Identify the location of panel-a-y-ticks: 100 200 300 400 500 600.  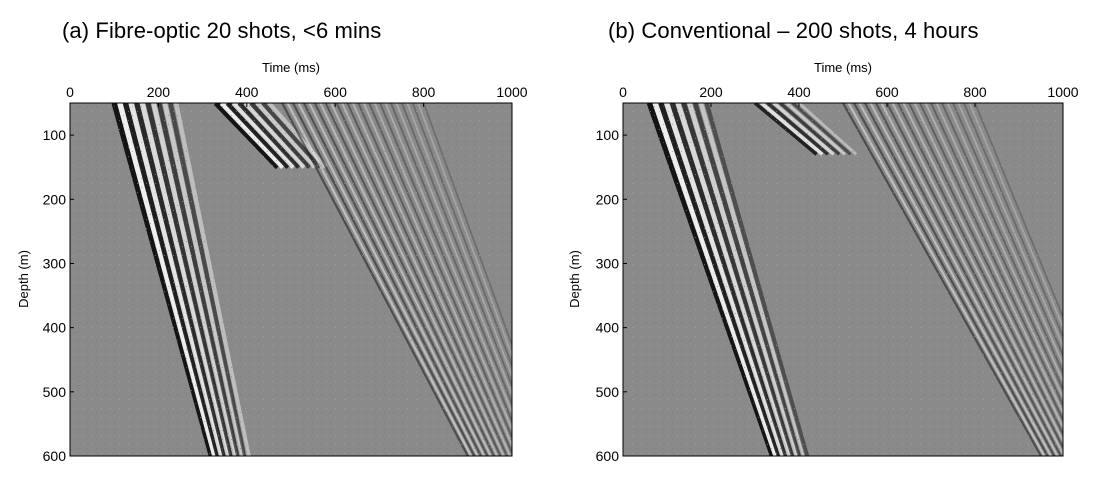
(58, 295).